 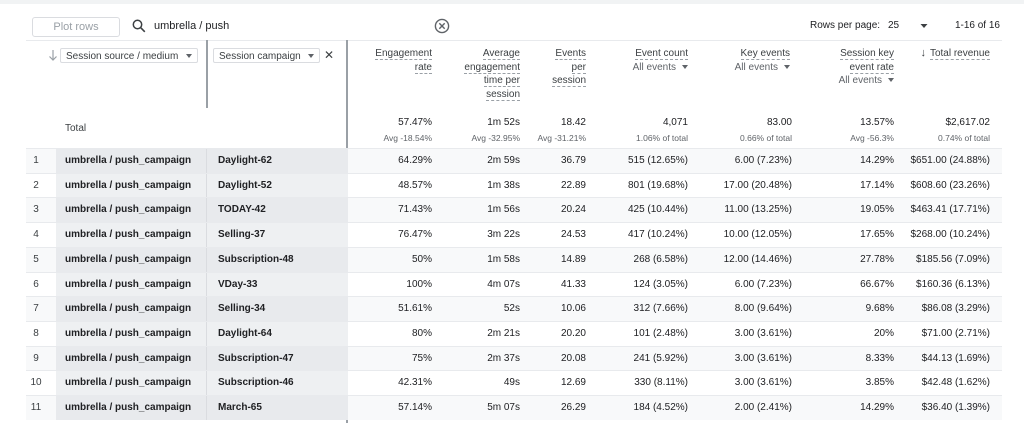 I want to click on cell-session-key-event-rate: 20%, so click(x=883, y=333).